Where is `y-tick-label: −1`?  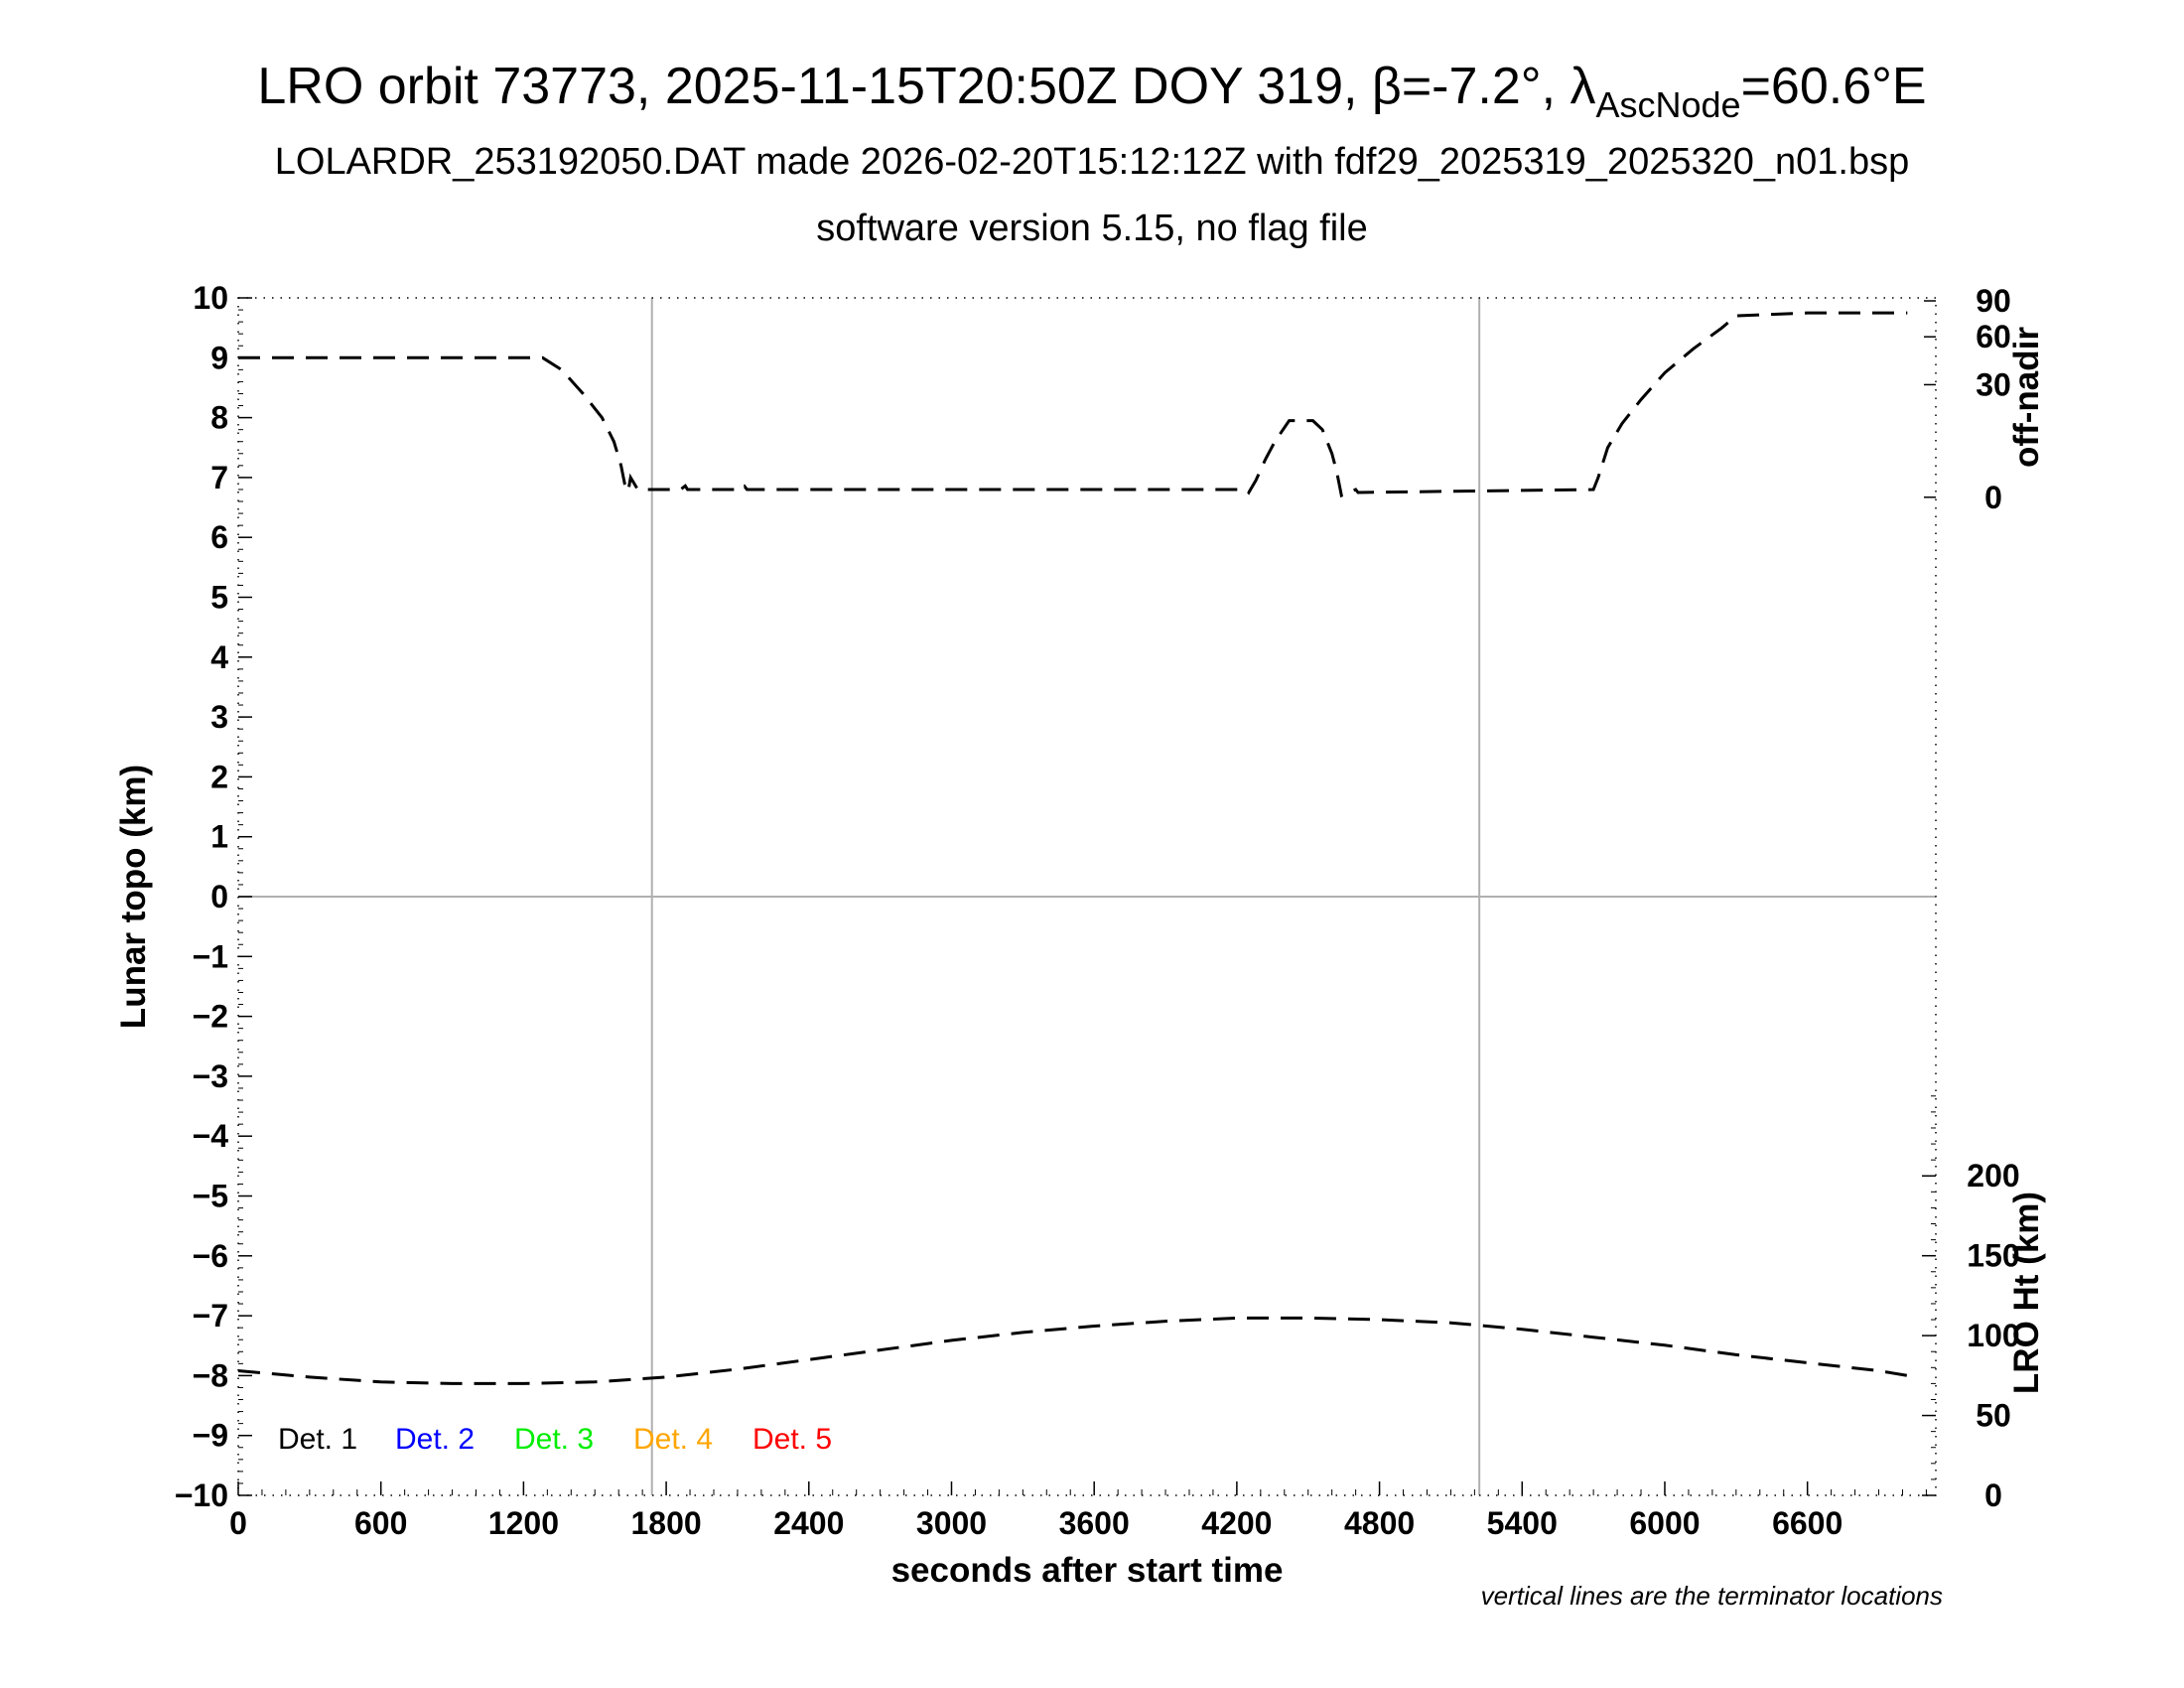 y-tick-label: −1 is located at coordinates (210, 956).